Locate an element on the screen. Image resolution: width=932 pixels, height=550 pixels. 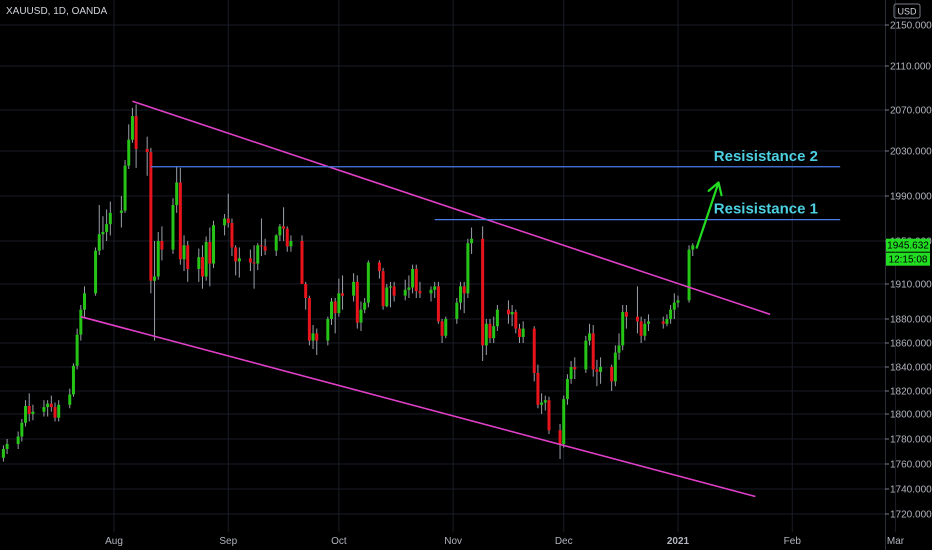
currency-label: USD is located at coordinates (907, 12).